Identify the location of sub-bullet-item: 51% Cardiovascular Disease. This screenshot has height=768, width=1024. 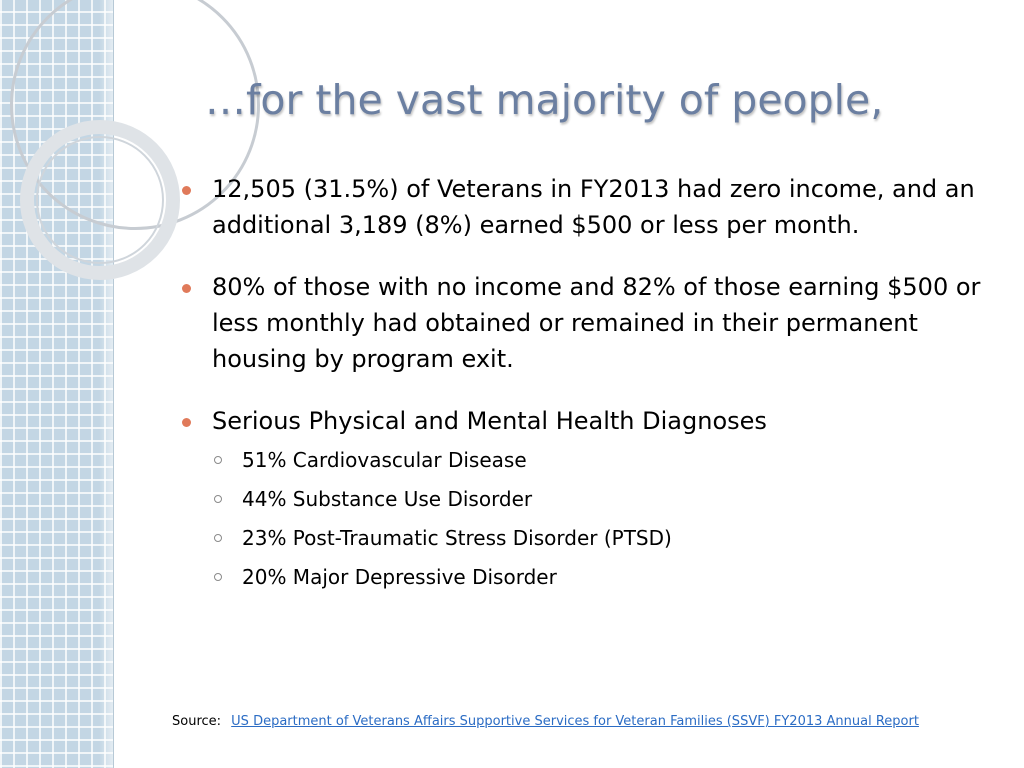
(601, 460).